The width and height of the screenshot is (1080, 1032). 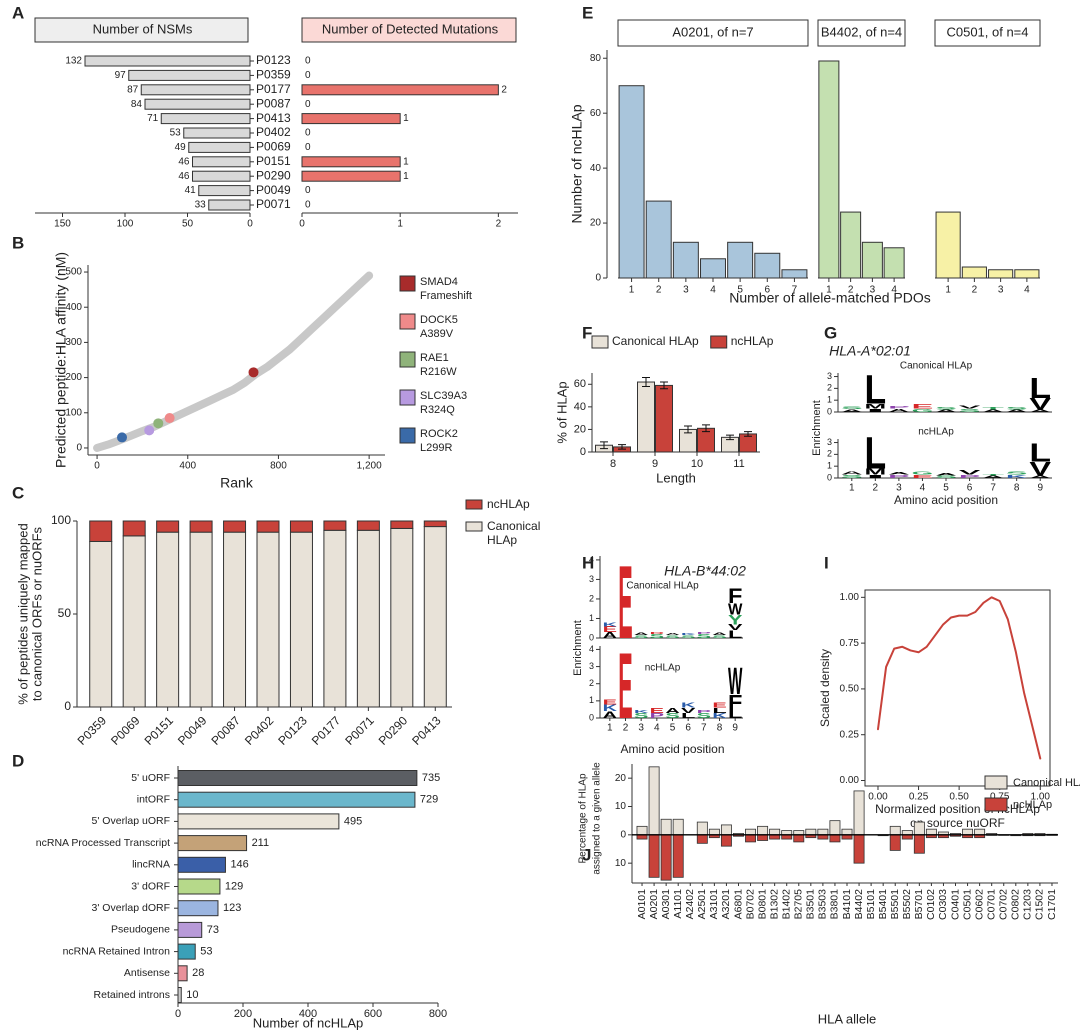 What do you see at coordinates (955, 904) in the screenshot?
I see `x-tick-label: C0401` at bounding box center [955, 904].